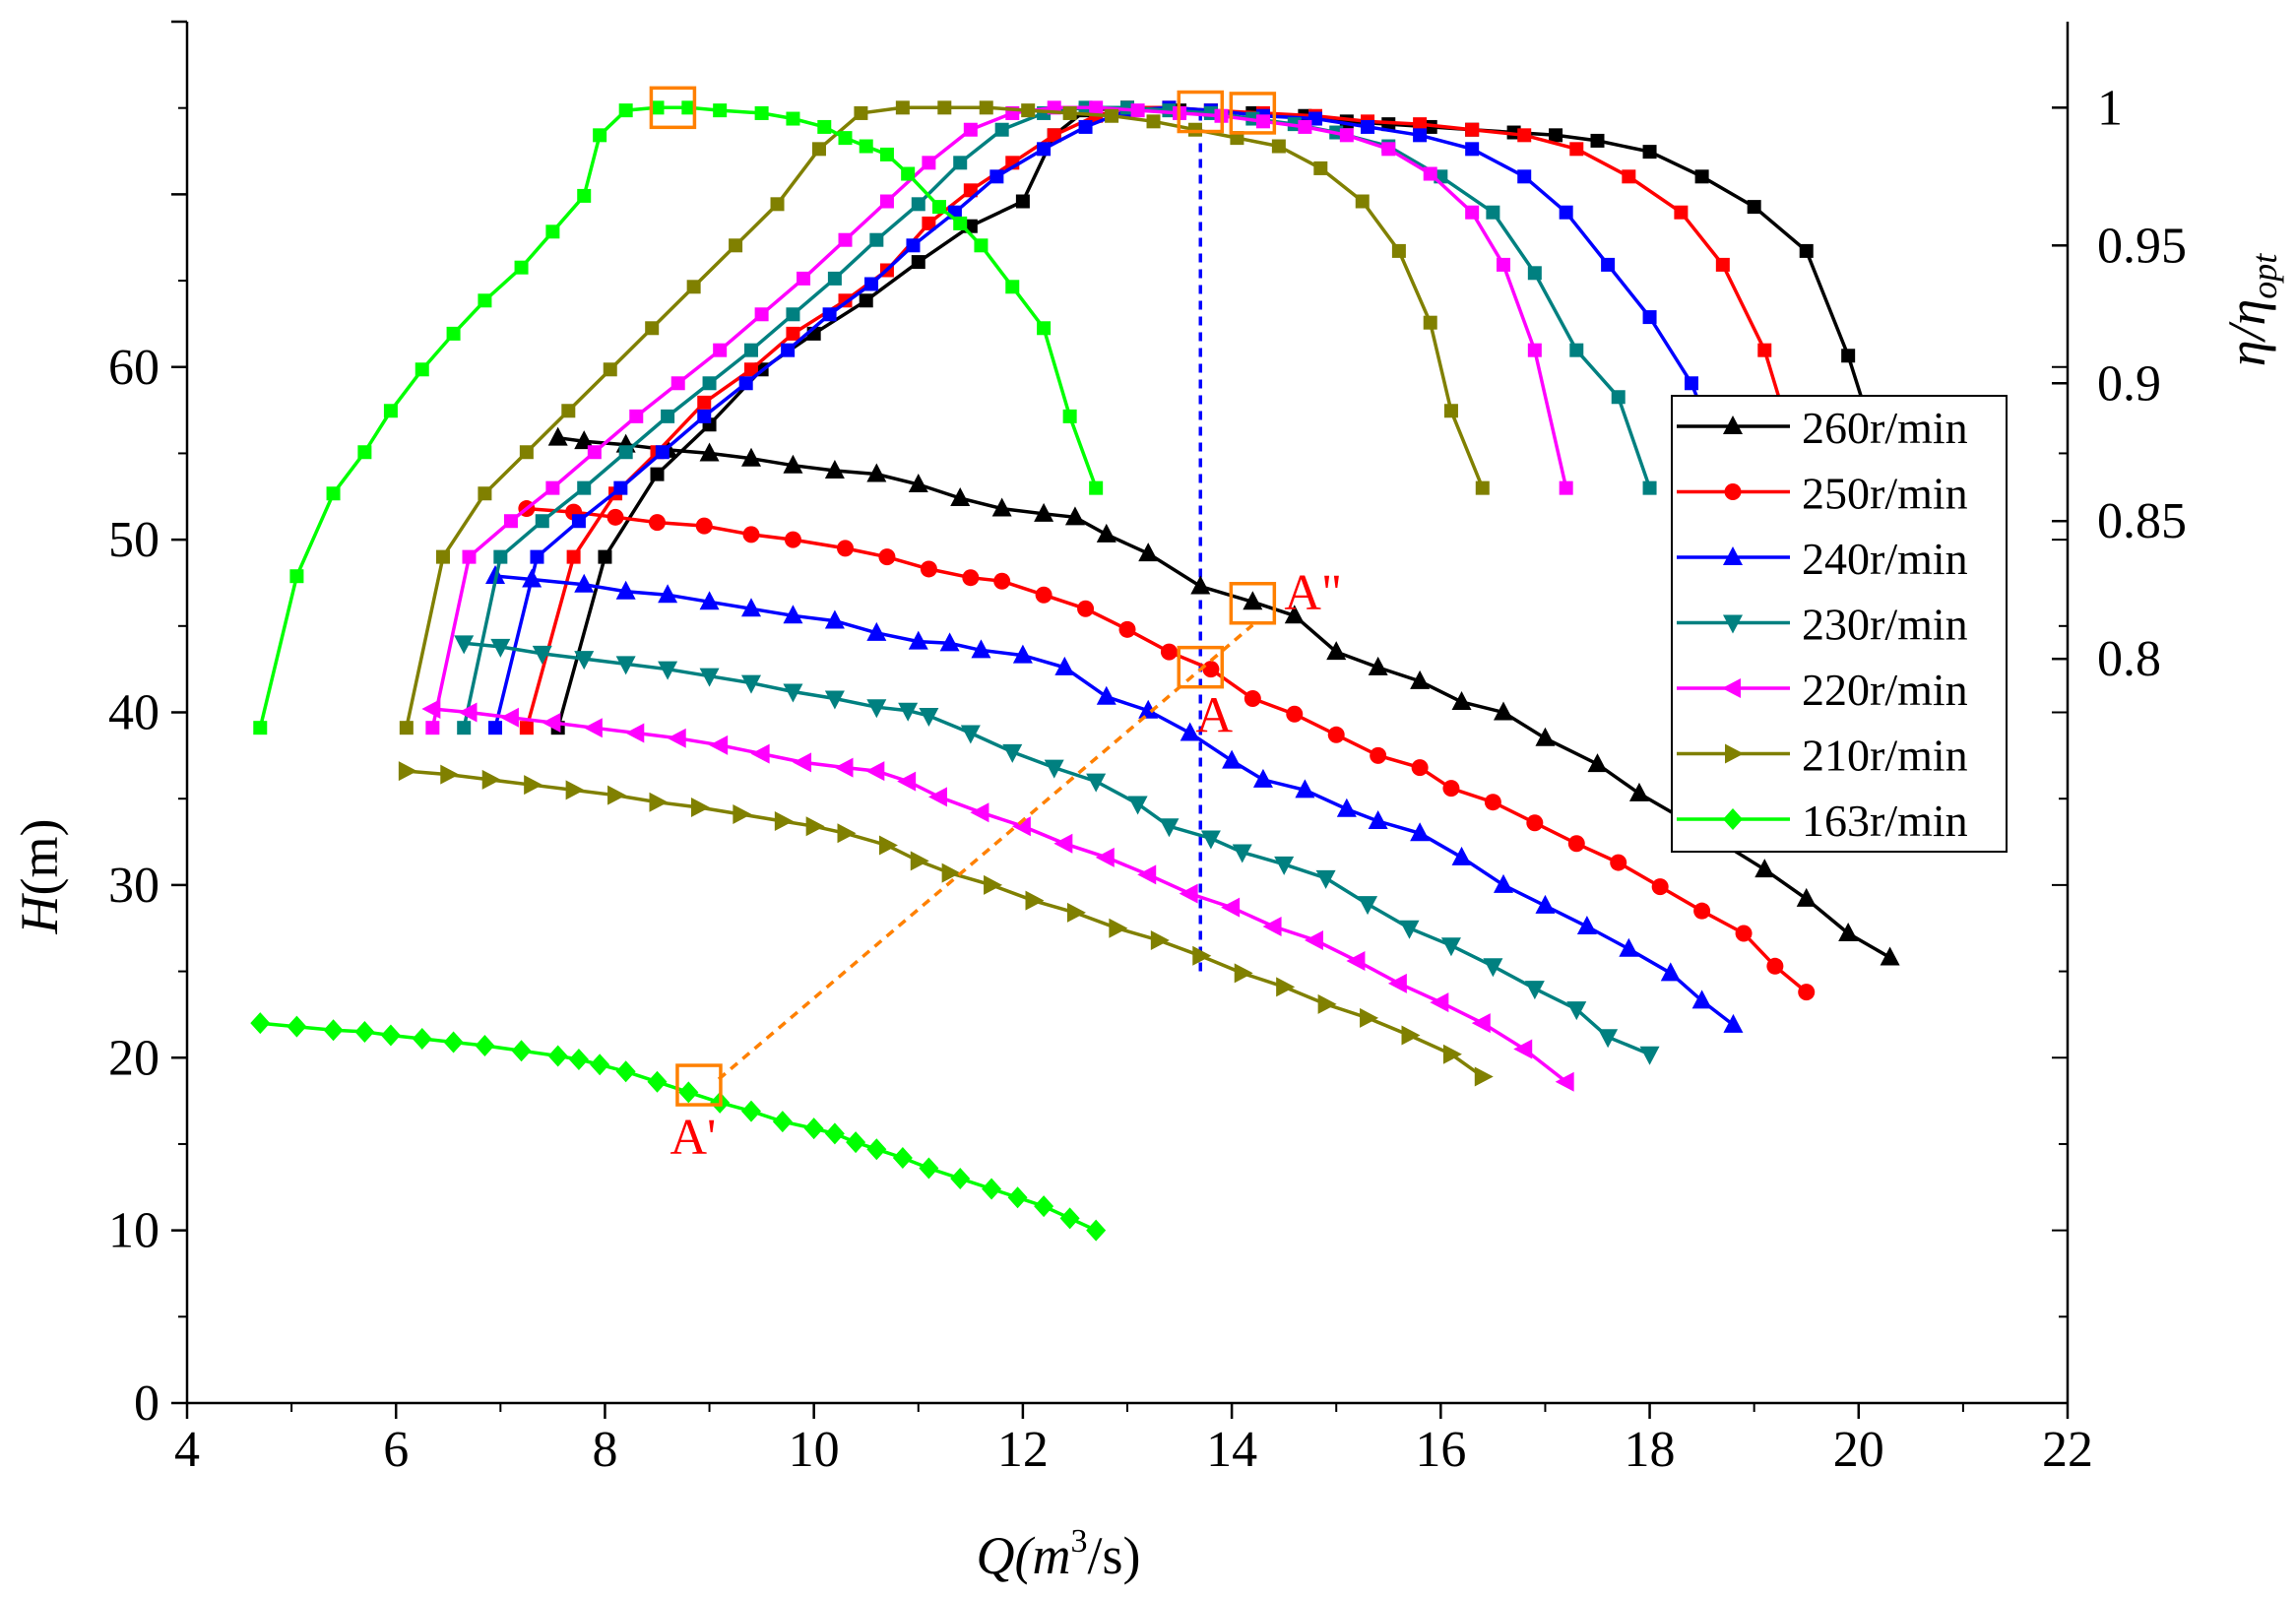  I want to click on y-axis-title: H(m), so click(39, 877).